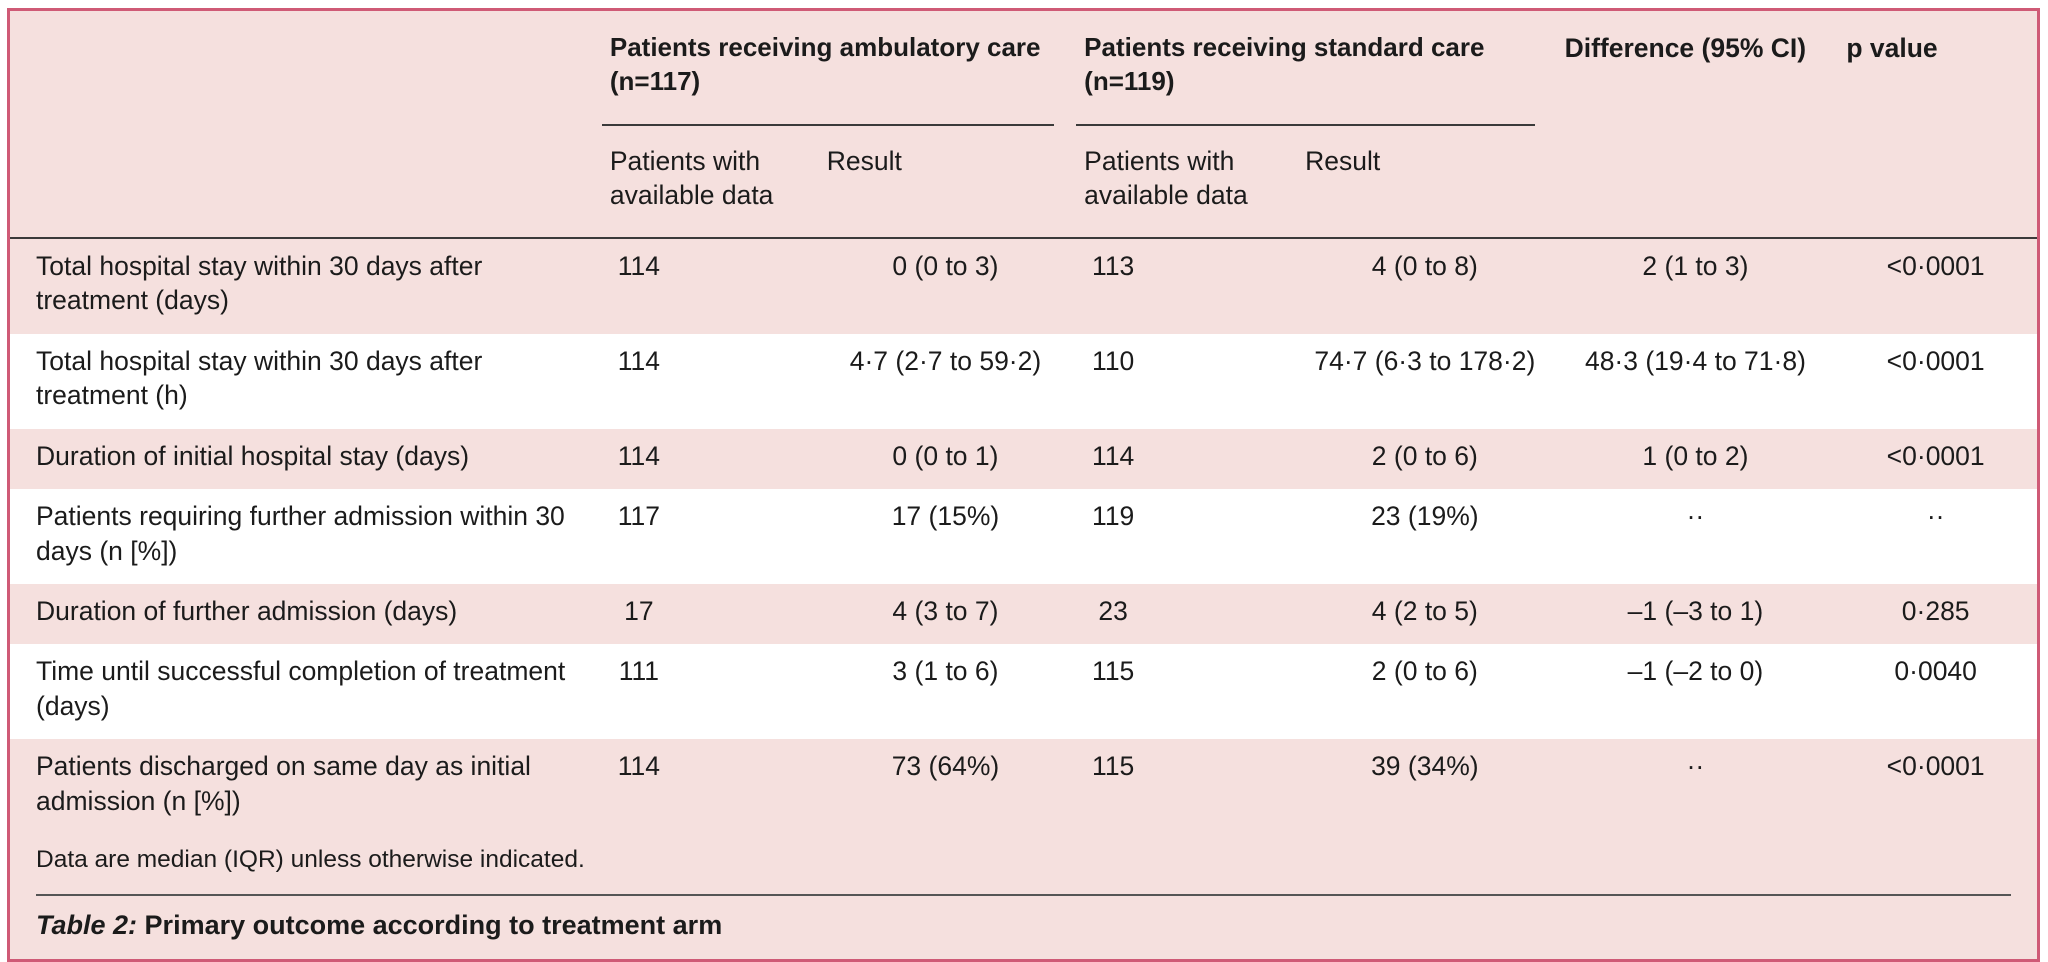 The width and height of the screenshot is (2048, 962). What do you see at coordinates (1695, 610) in the screenshot?
I see `difference-cell: –1 (–3 to 1)` at bounding box center [1695, 610].